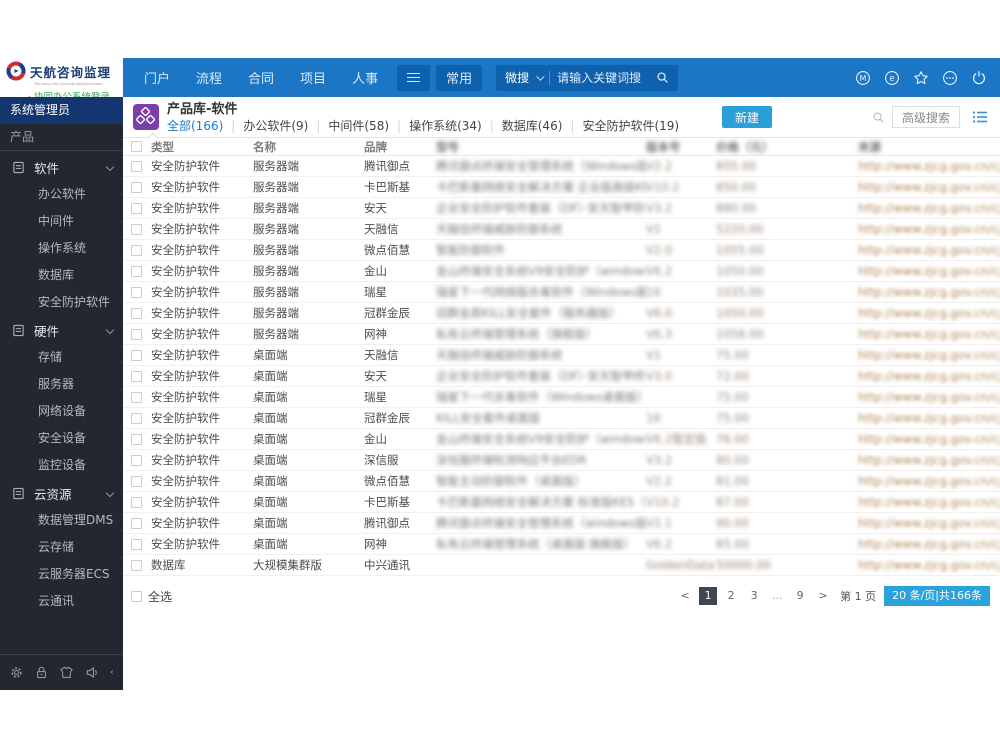 Image resolution: width=1000 pixels, height=750 pixels. I want to click on message-icon: e, so click(892, 78).